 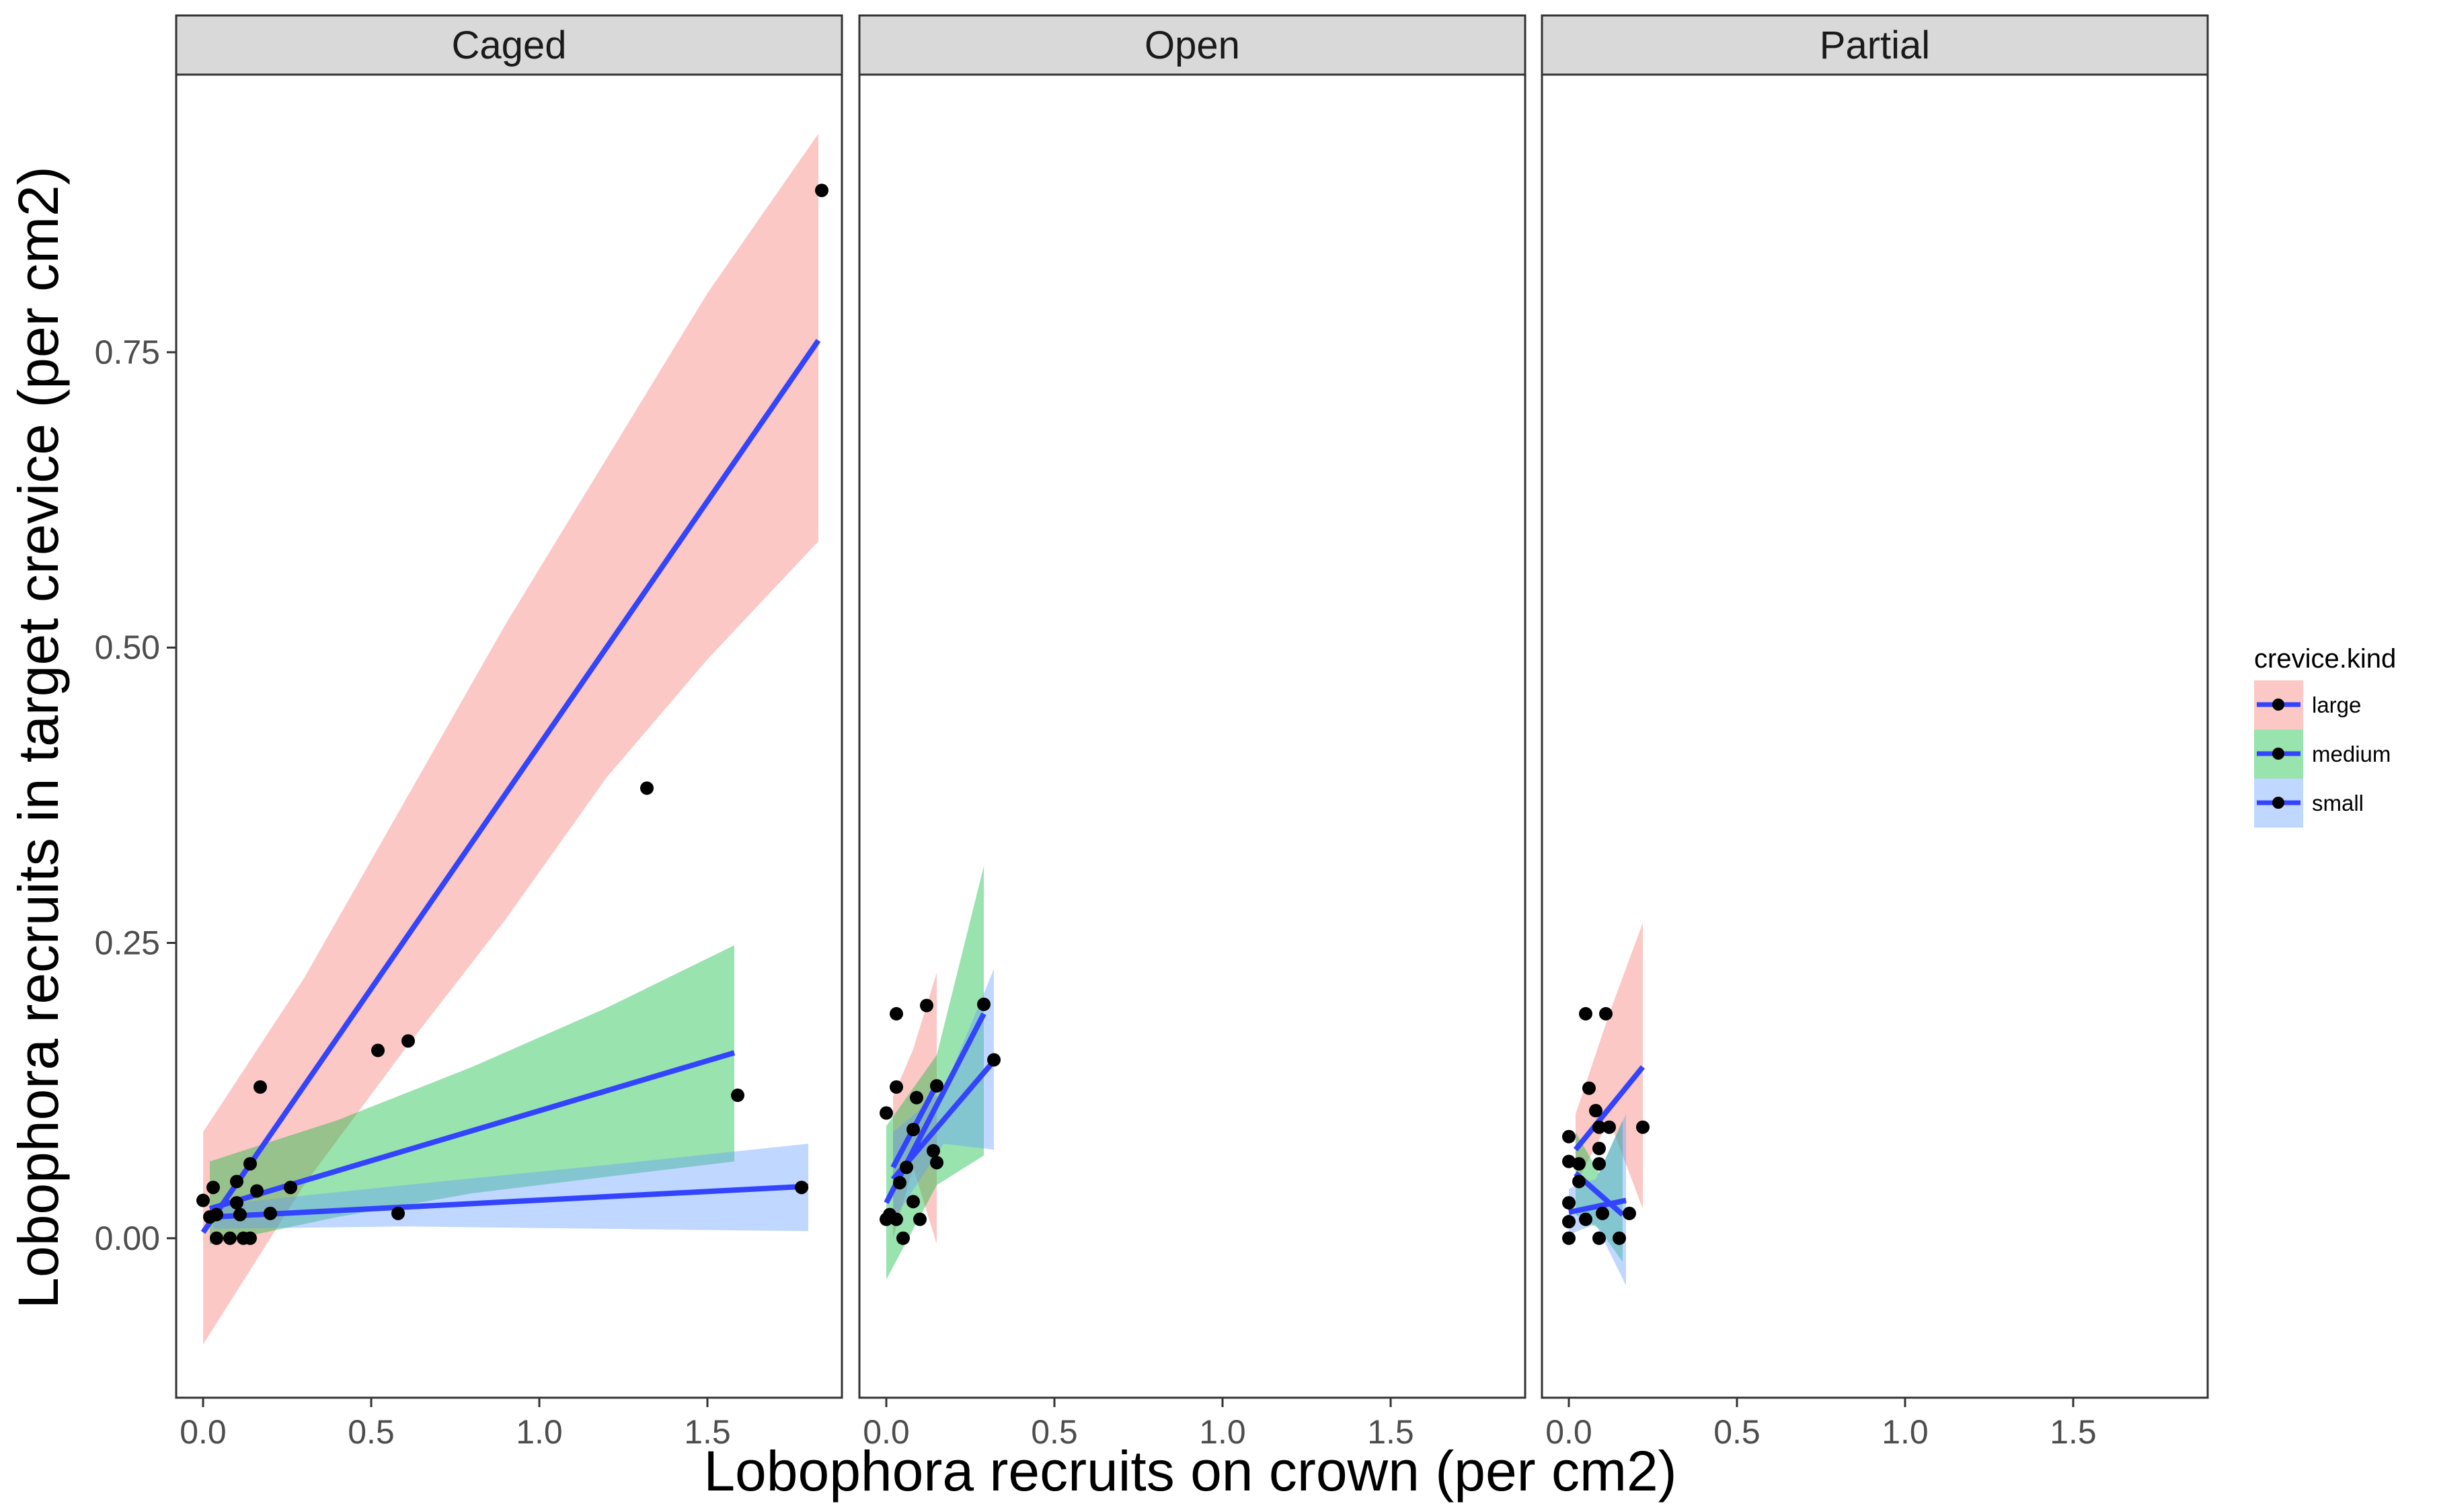 What do you see at coordinates (886, 1432) in the screenshot?
I see `x-tick-label-open-0: 0.0` at bounding box center [886, 1432].